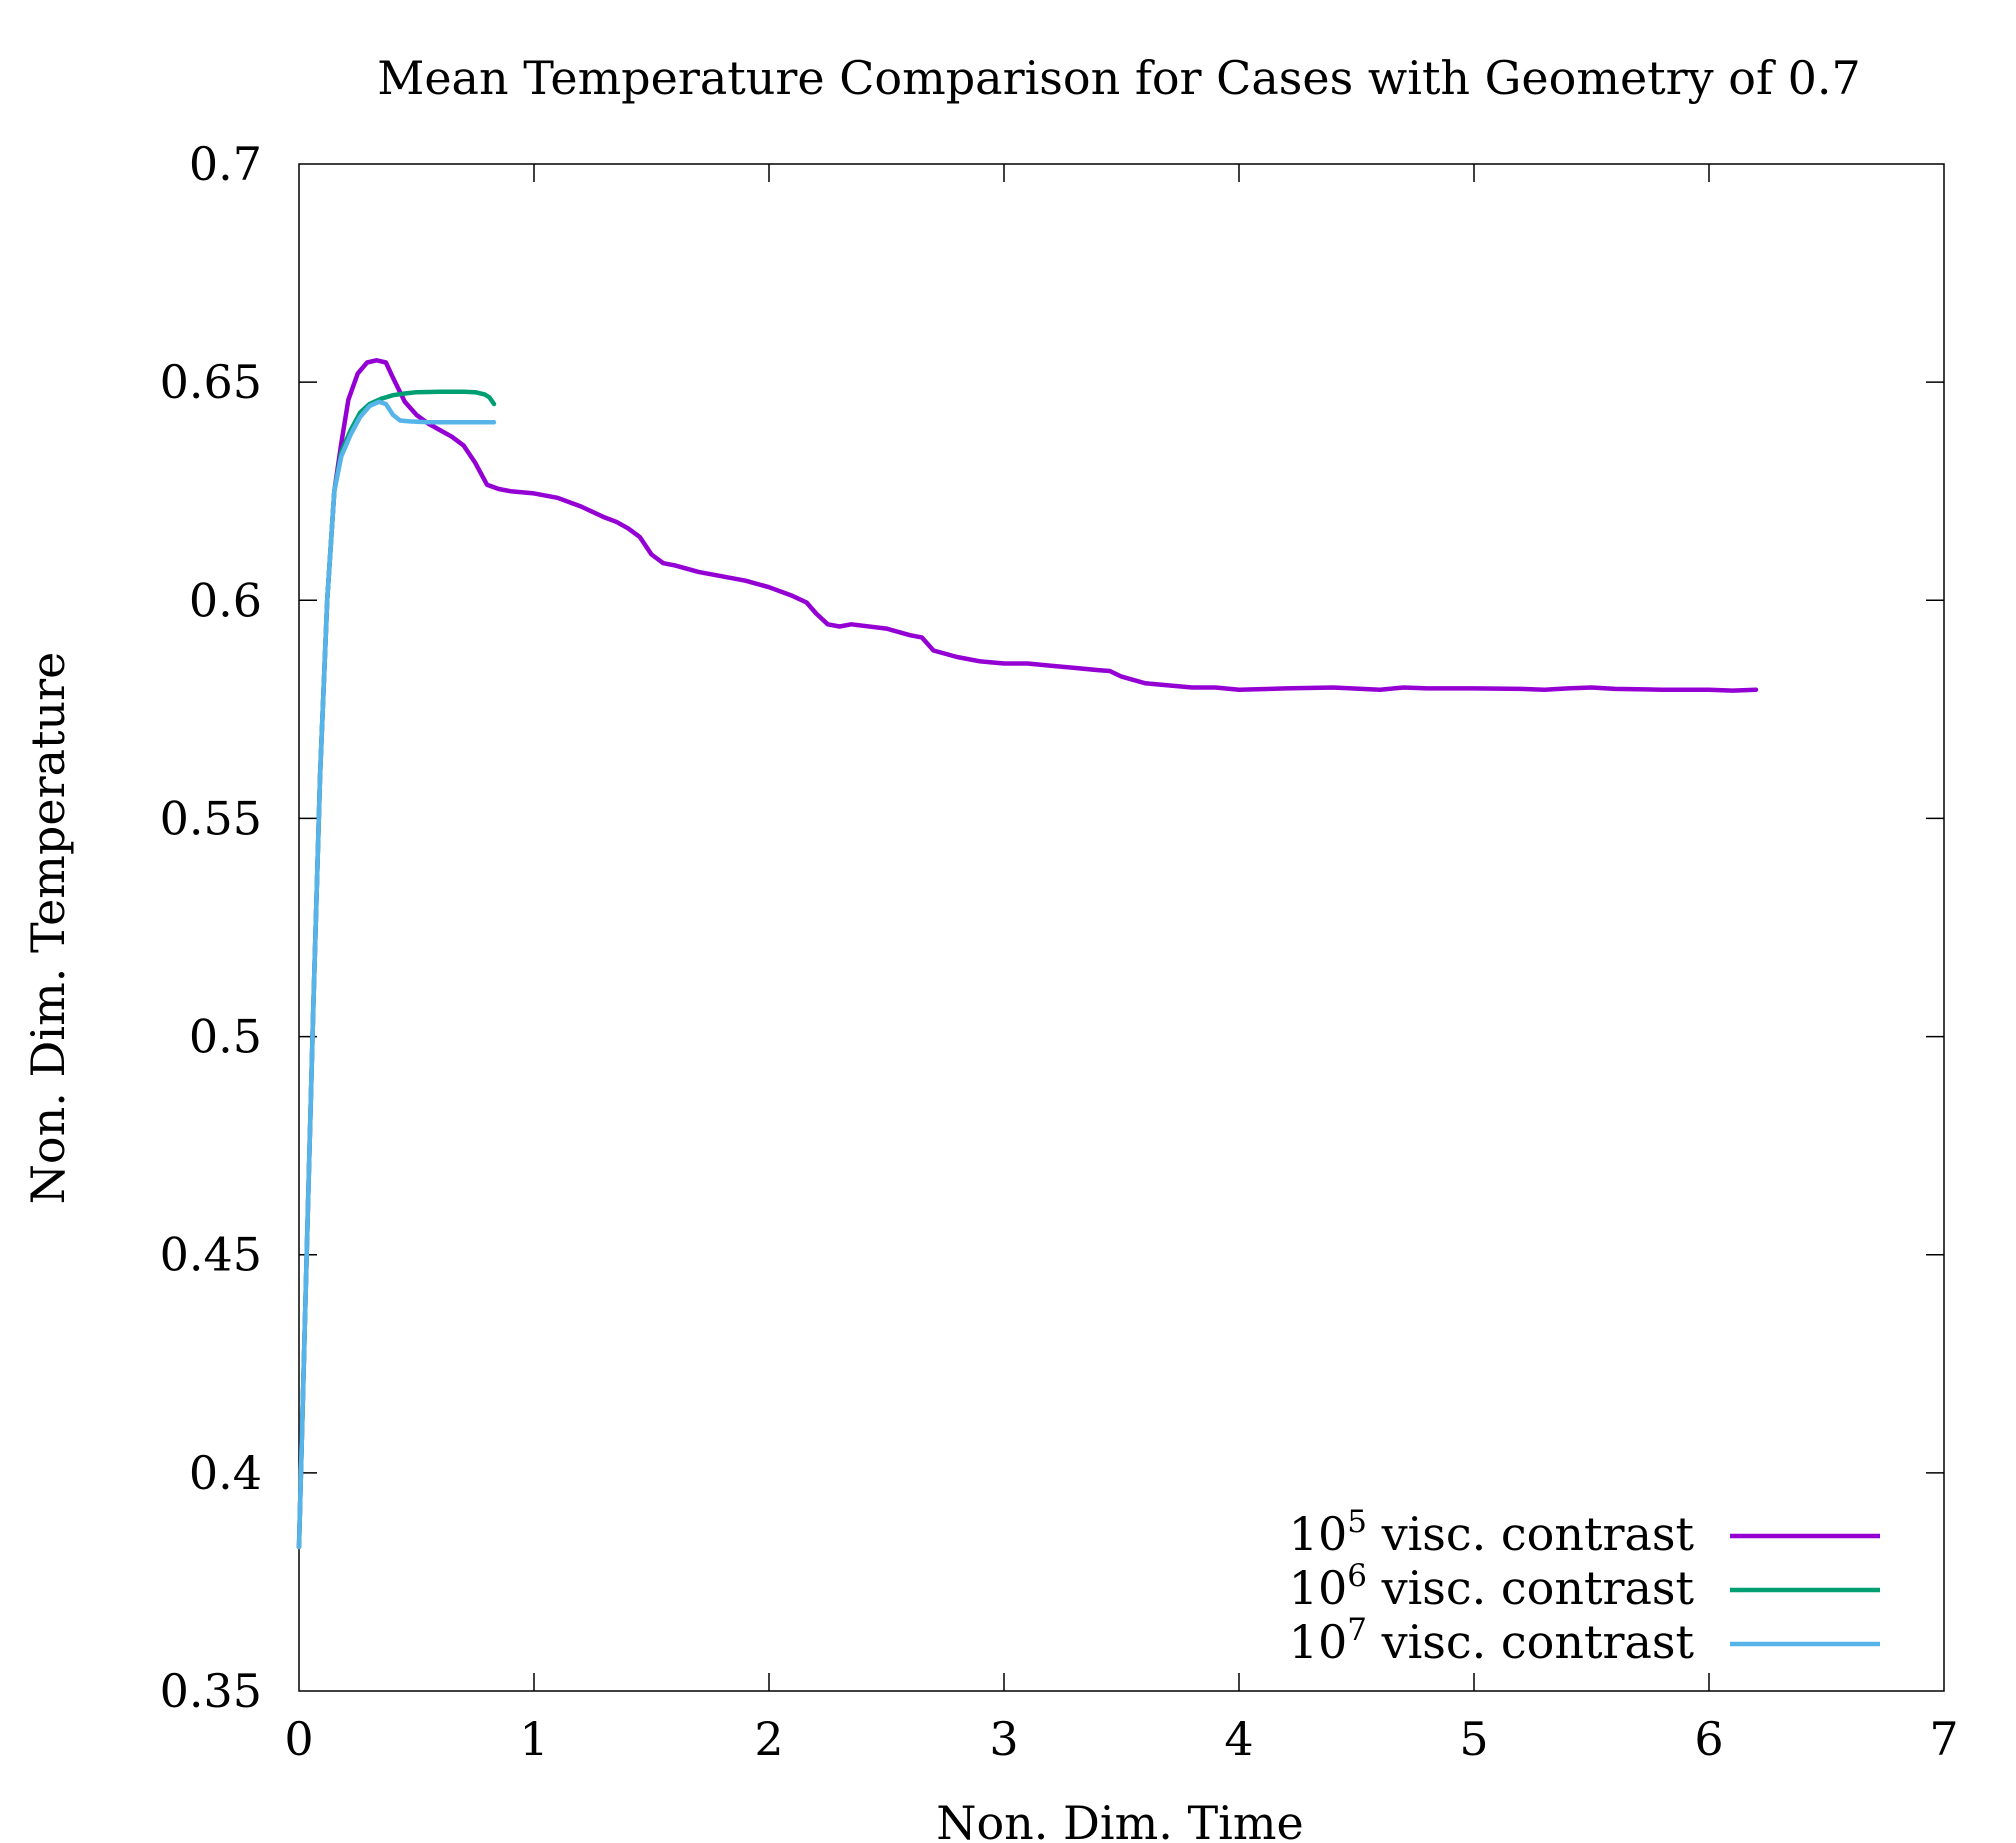 Image resolution: width=2016 pixels, height=1843 pixels. What do you see at coordinates (48, 928) in the screenshot?
I see `y-axis-label: Non. Dim. Temperature` at bounding box center [48, 928].